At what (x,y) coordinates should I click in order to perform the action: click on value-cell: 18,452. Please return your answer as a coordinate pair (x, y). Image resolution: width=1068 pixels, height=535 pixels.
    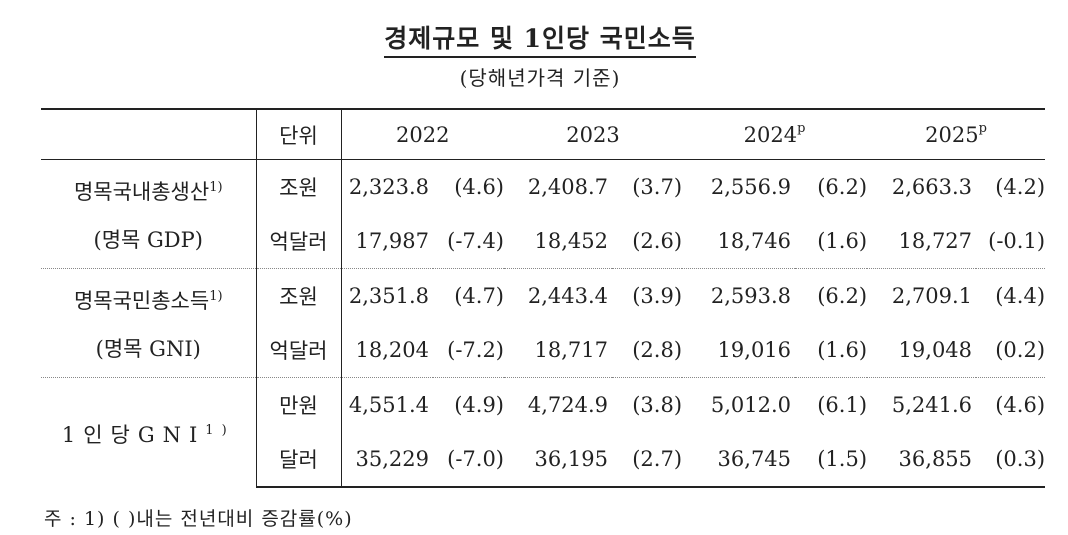
    Looking at the image, I should click on (571, 241).